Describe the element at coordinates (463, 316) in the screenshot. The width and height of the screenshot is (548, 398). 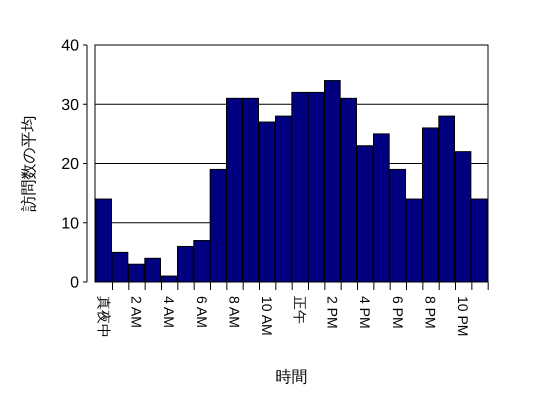
I see `x-tick-label: 10 PM` at that location.